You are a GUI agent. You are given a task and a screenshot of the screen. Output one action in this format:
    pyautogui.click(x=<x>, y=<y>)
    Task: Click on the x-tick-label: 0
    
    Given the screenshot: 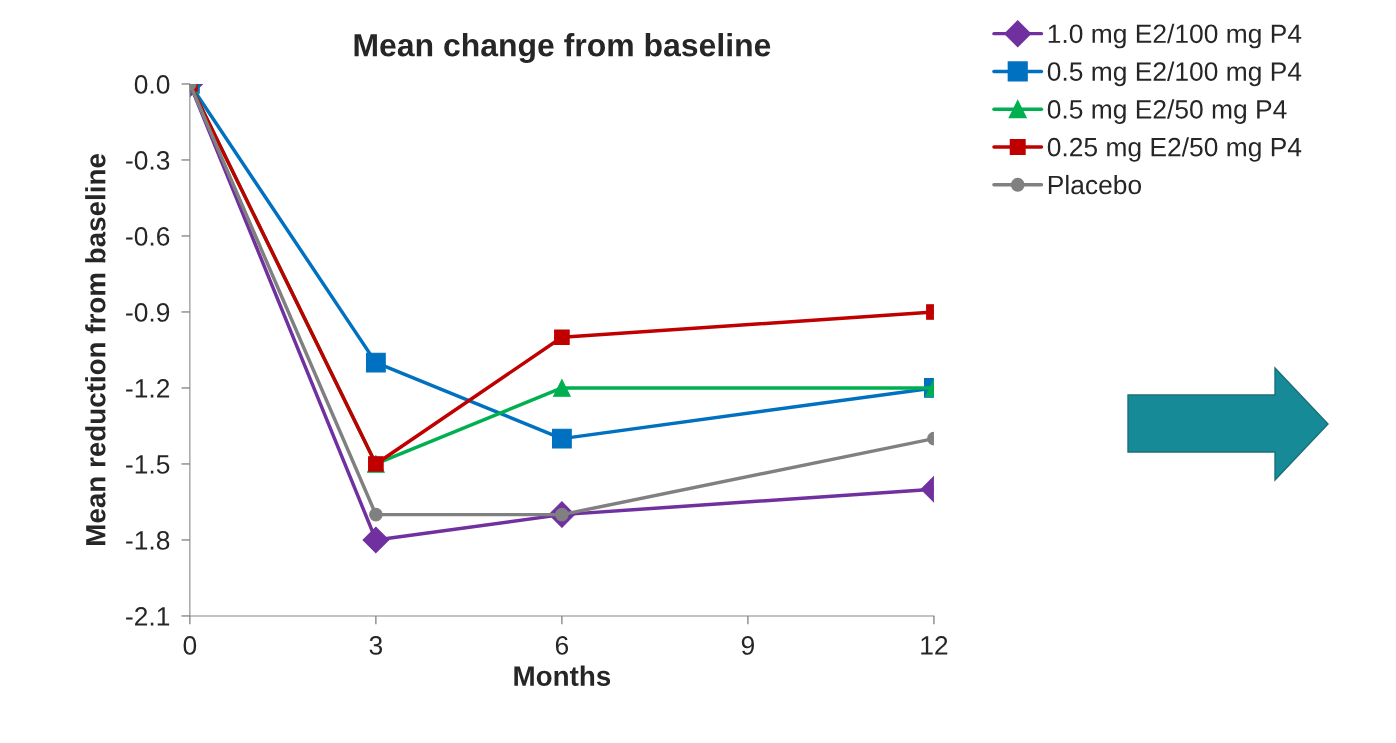 What is the action you would take?
    pyautogui.click(x=190, y=645)
    